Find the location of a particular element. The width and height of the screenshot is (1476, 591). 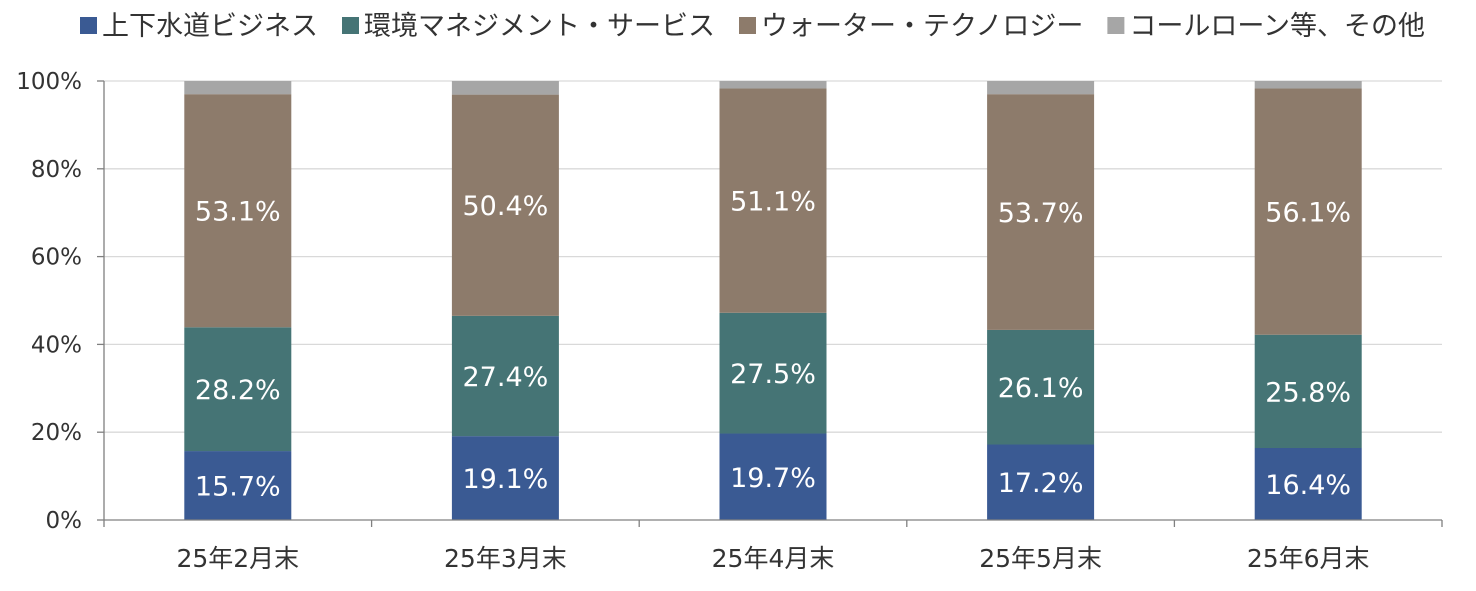

y-tick-label-1: 20% is located at coordinates (56, 433).